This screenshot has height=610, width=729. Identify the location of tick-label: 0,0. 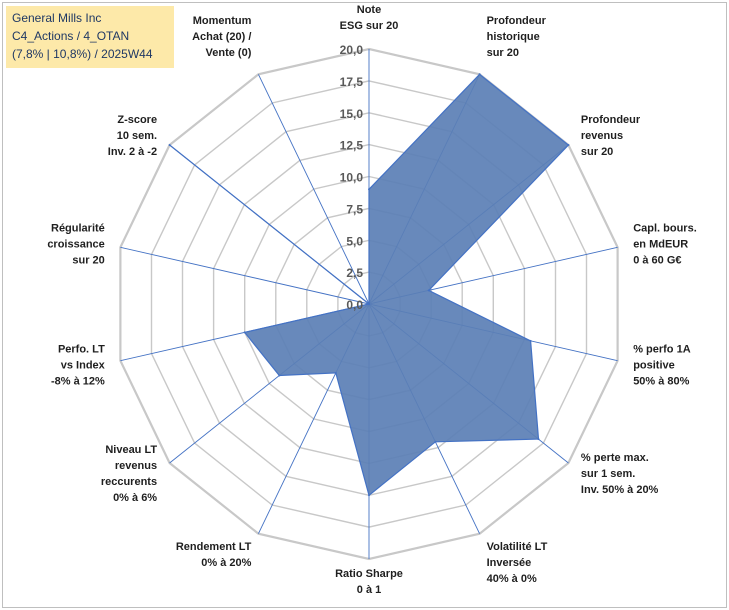
(354, 305).